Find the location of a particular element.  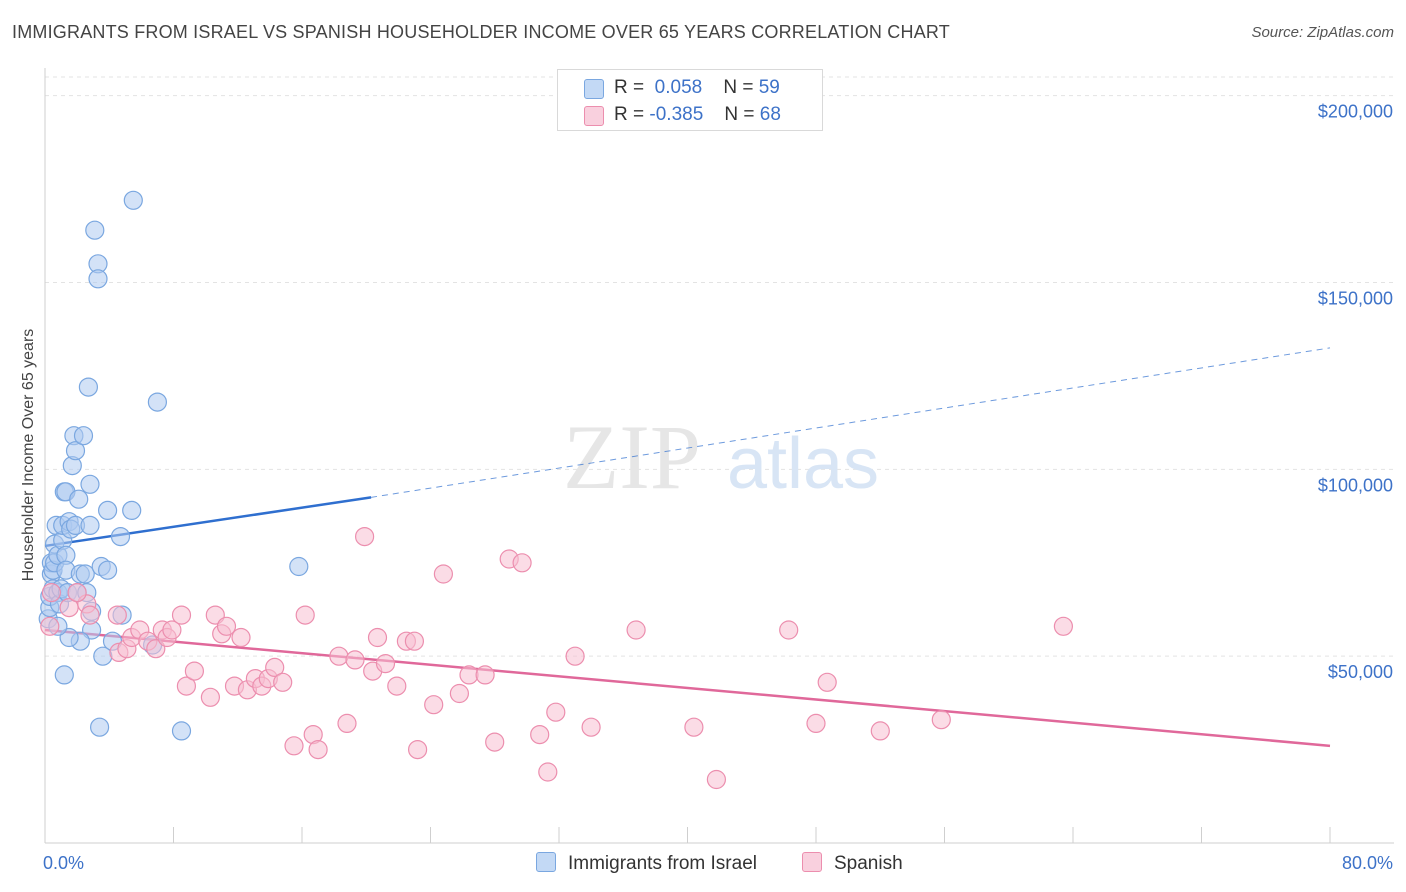

bottom-legend-swatch-israel is located at coordinates (546, 862).